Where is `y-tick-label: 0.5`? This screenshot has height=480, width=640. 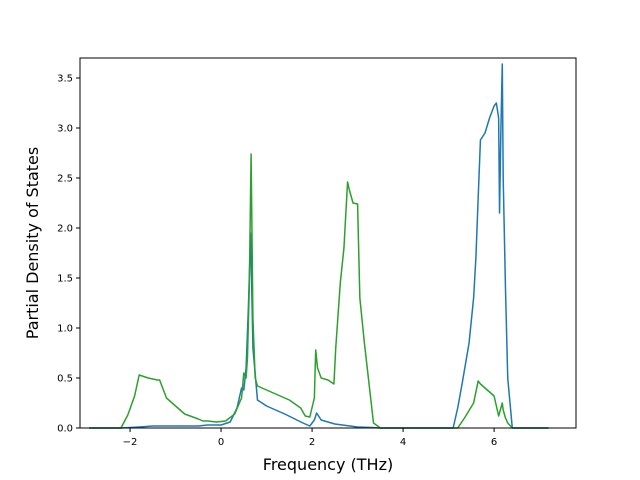
y-tick-label: 0.5 is located at coordinates (65, 379).